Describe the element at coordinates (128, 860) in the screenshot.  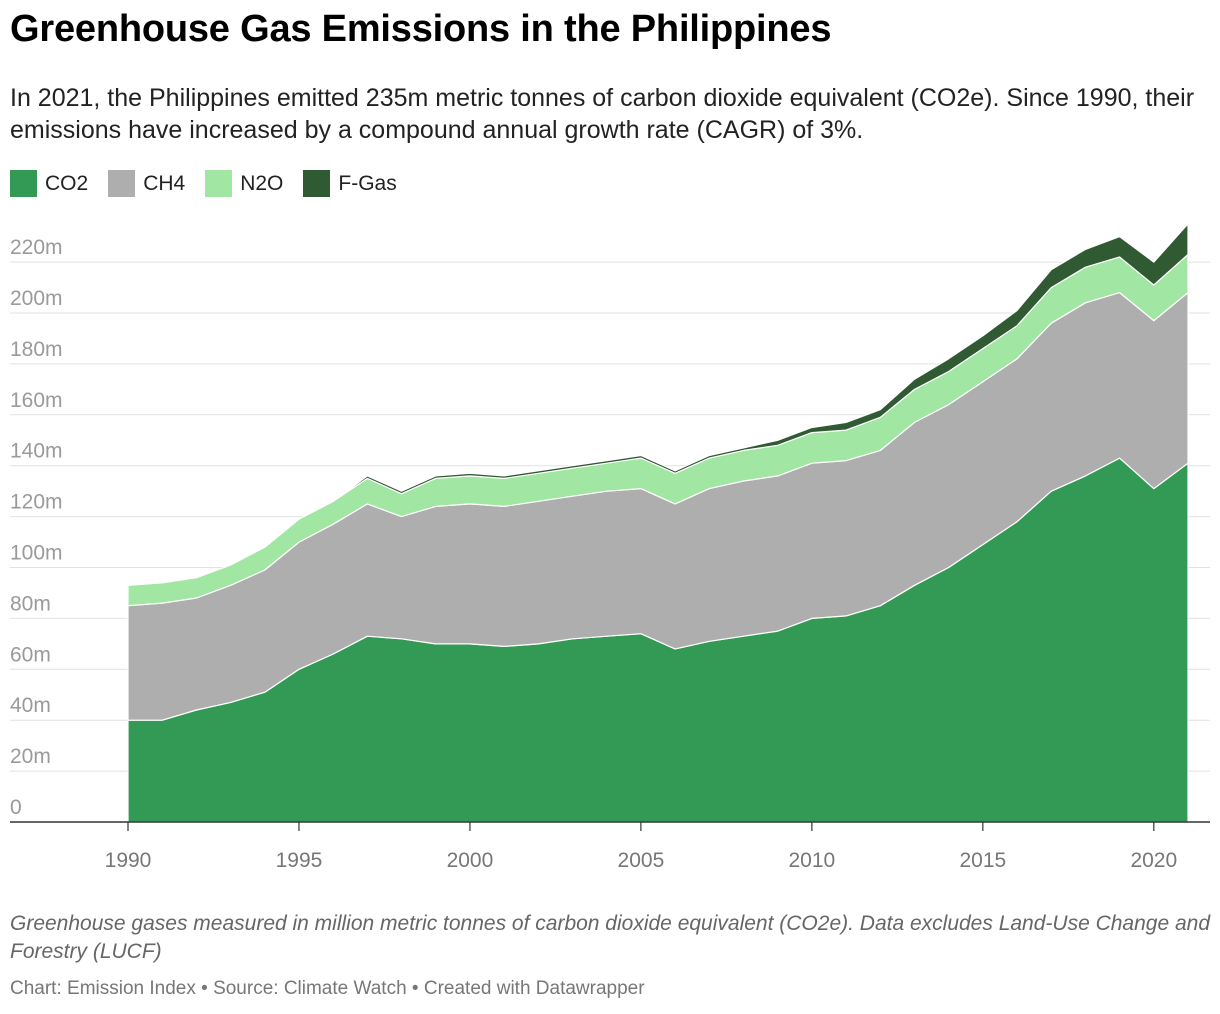
I see `x-tick-label-1990: 1990` at that location.